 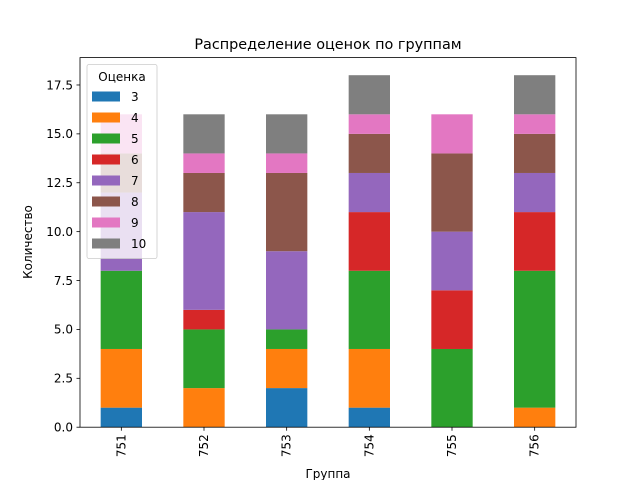 I want to click on legend-items: 3 4 5 6 7 8 9 10, so click(x=119, y=170).